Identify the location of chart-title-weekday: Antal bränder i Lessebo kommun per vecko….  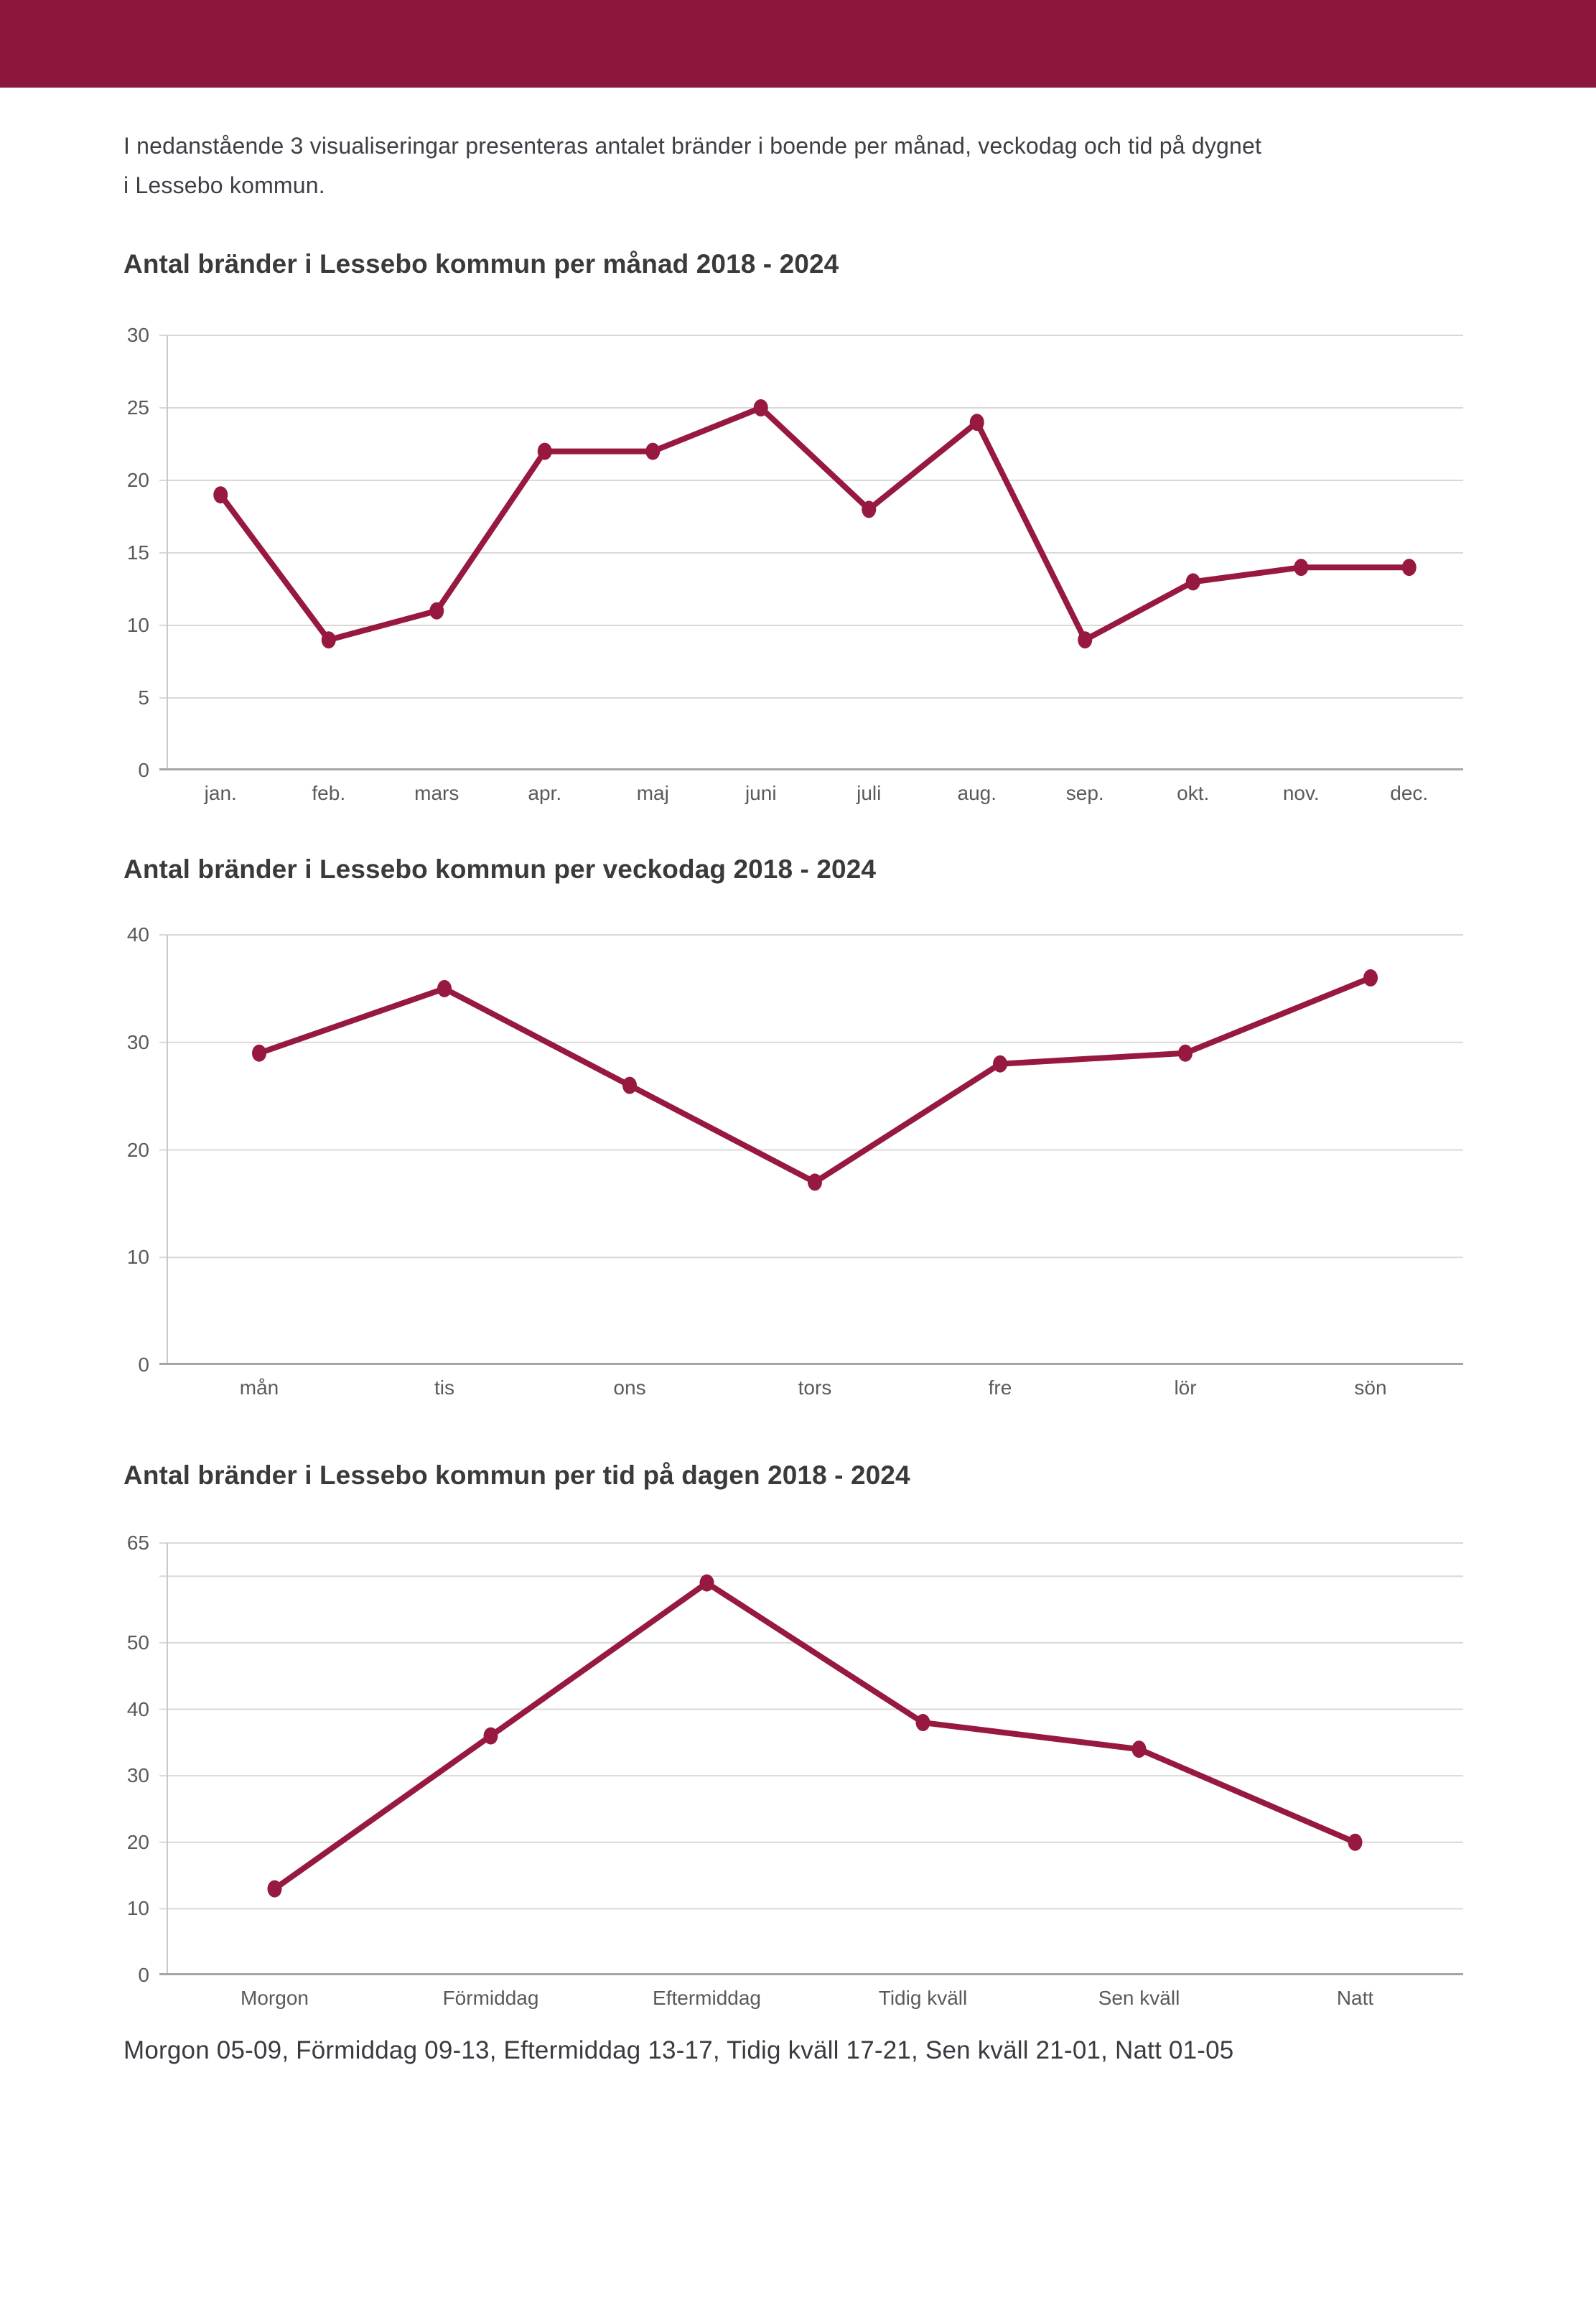
(500, 869).